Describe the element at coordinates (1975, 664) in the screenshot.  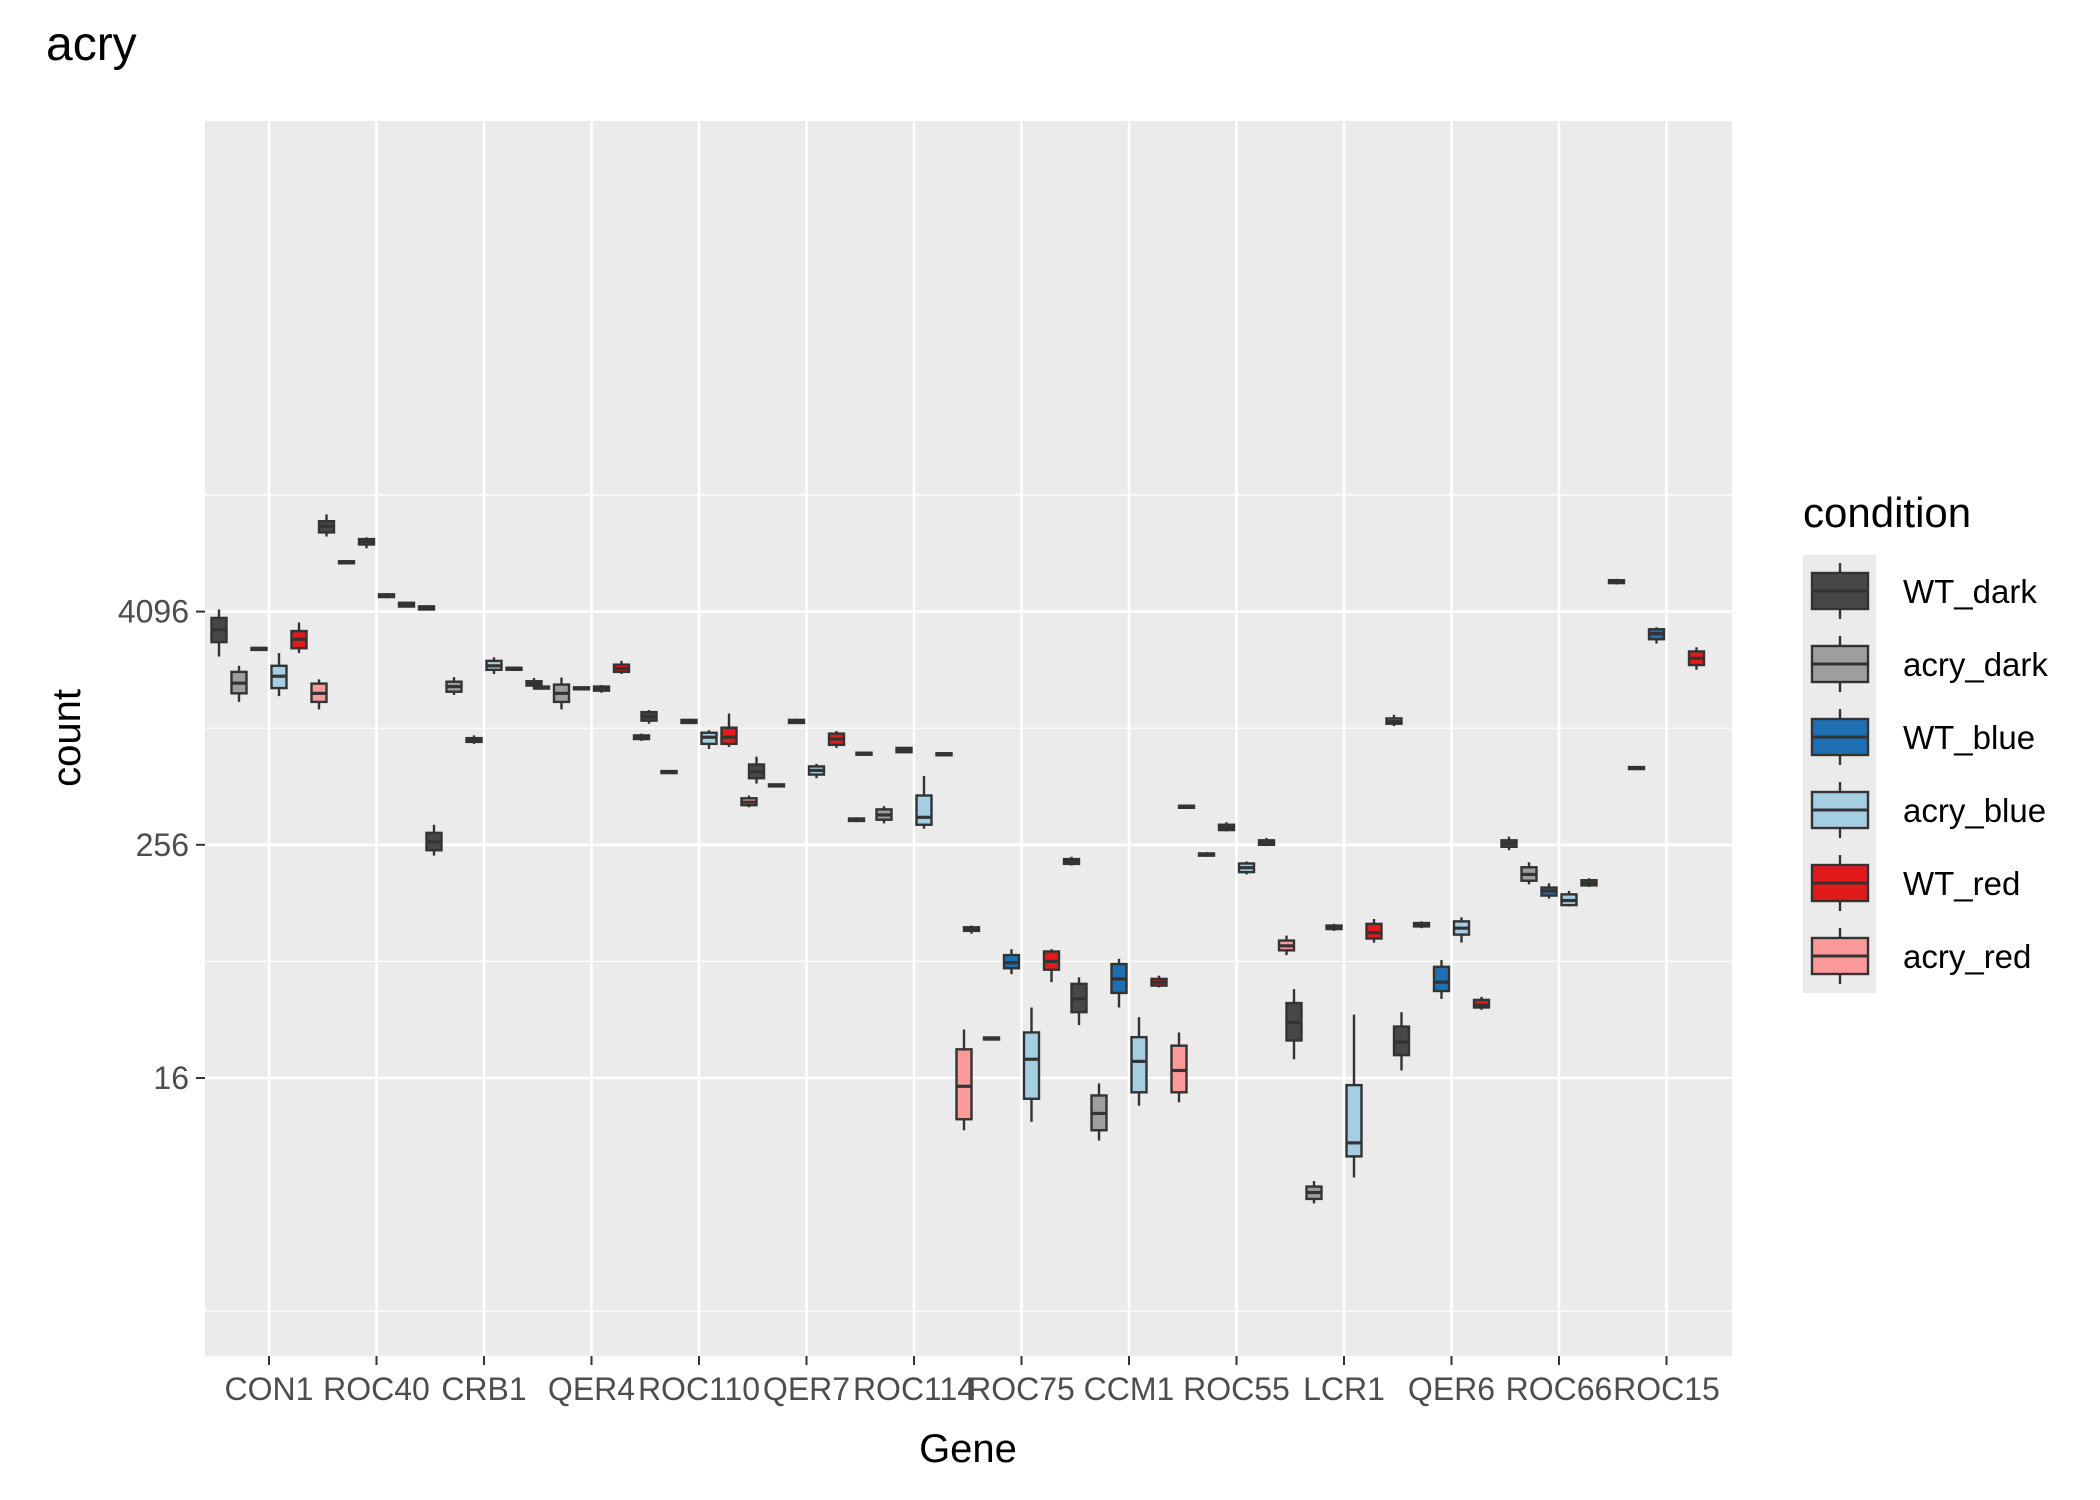
I see `legend-label: acry_dark` at that location.